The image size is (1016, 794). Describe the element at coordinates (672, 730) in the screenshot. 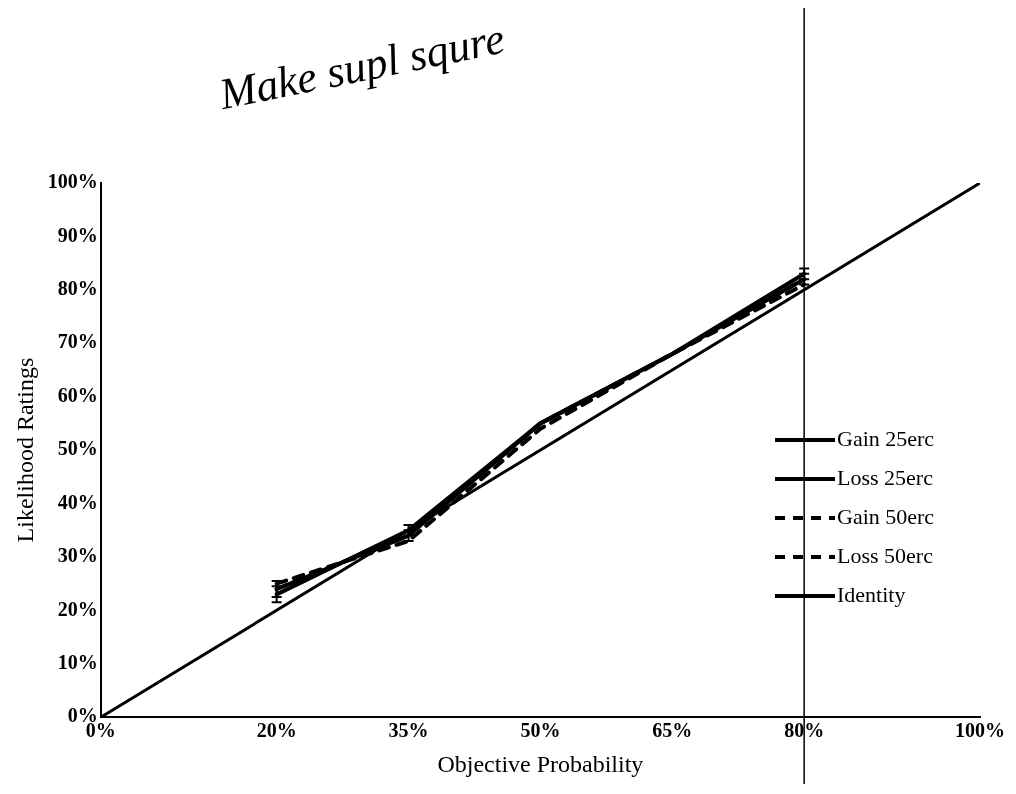

I see `x-tick-label: 65%` at that location.